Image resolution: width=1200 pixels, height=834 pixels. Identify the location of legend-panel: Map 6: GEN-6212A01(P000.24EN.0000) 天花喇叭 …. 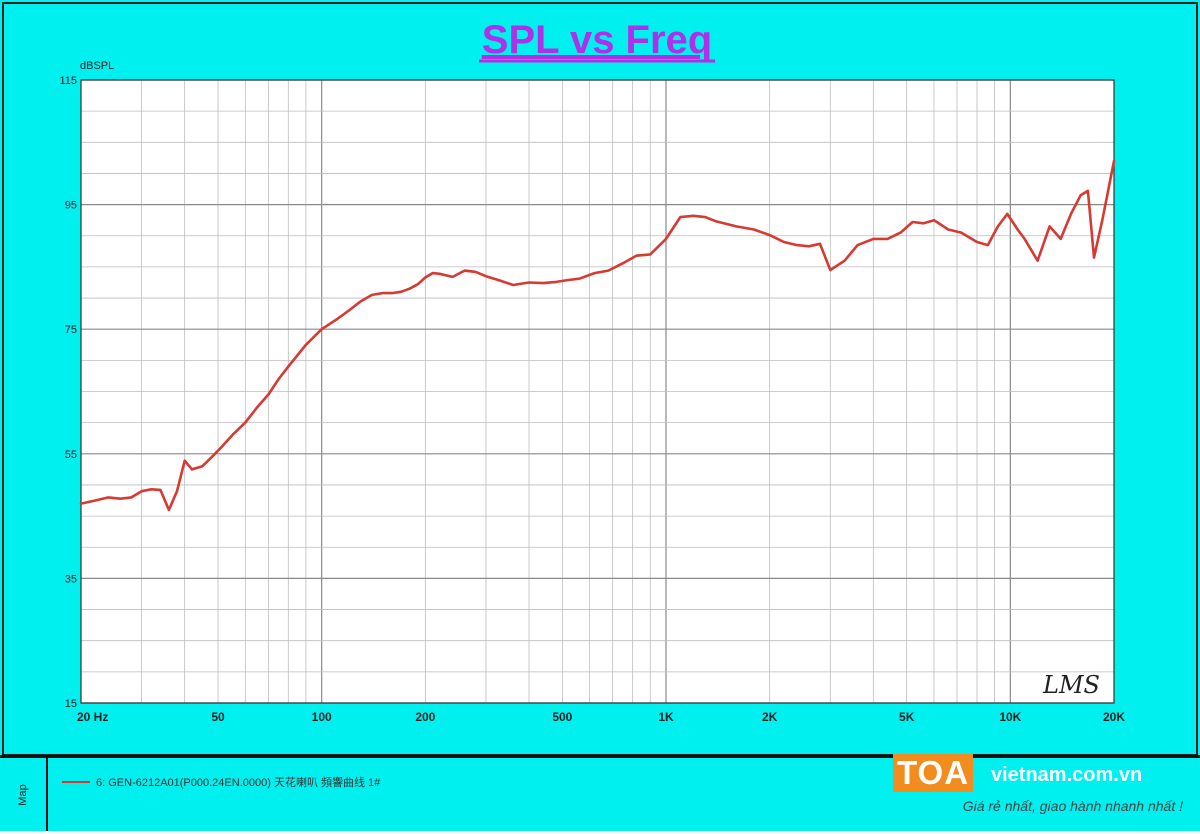
(600, 794).